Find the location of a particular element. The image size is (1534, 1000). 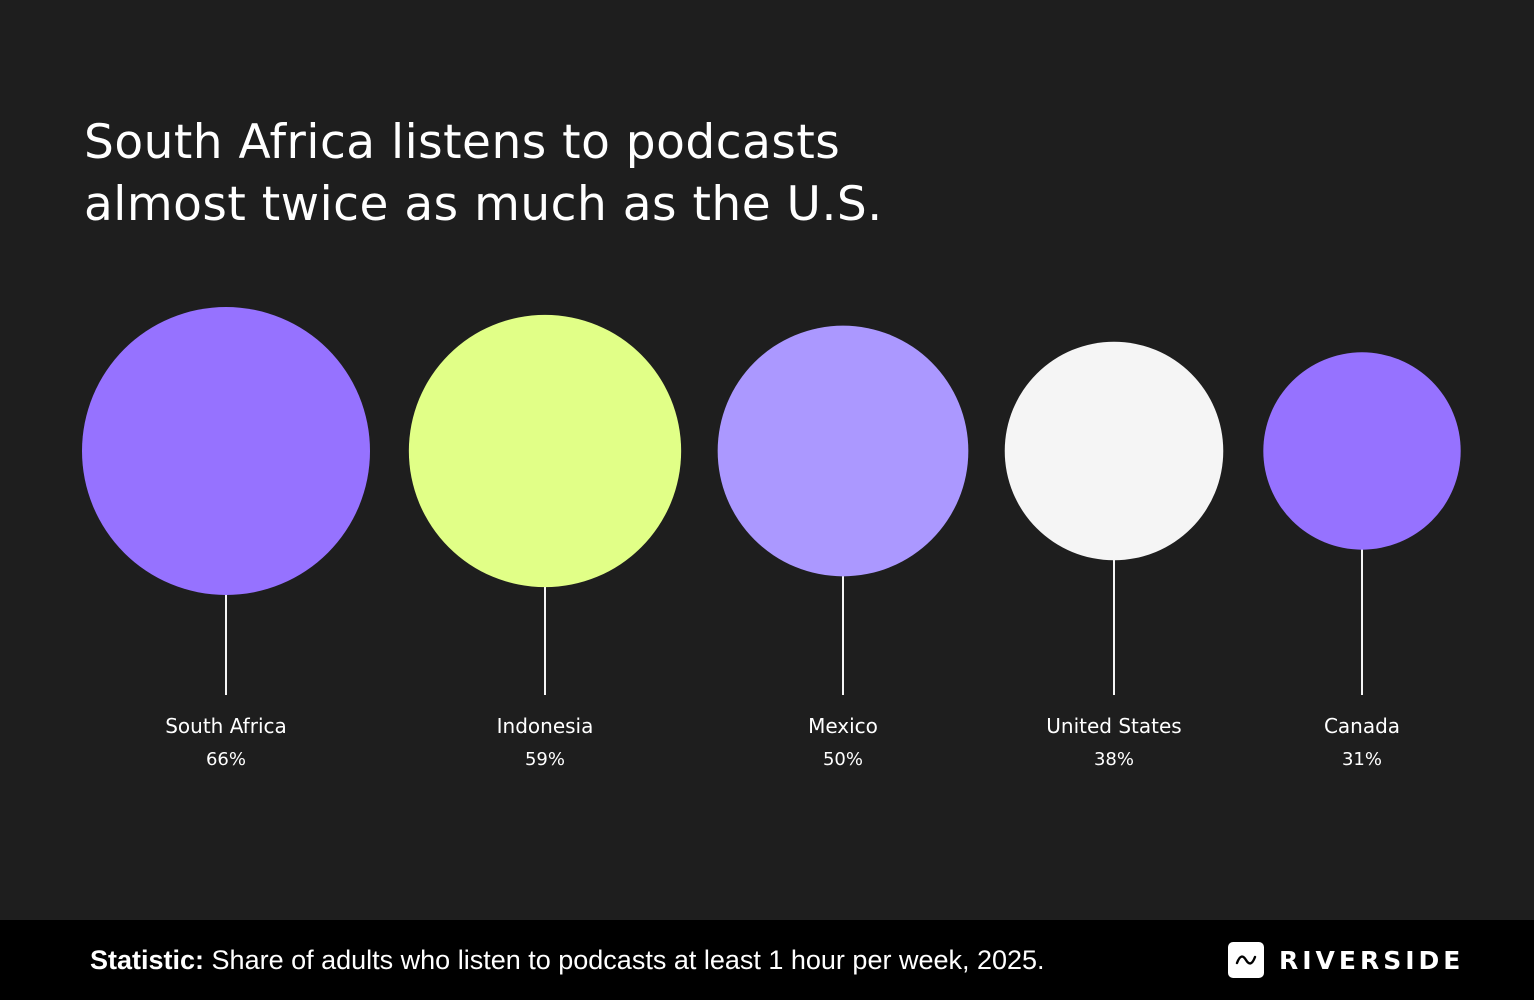

value-label-united-states: 38% is located at coordinates (1114, 759).